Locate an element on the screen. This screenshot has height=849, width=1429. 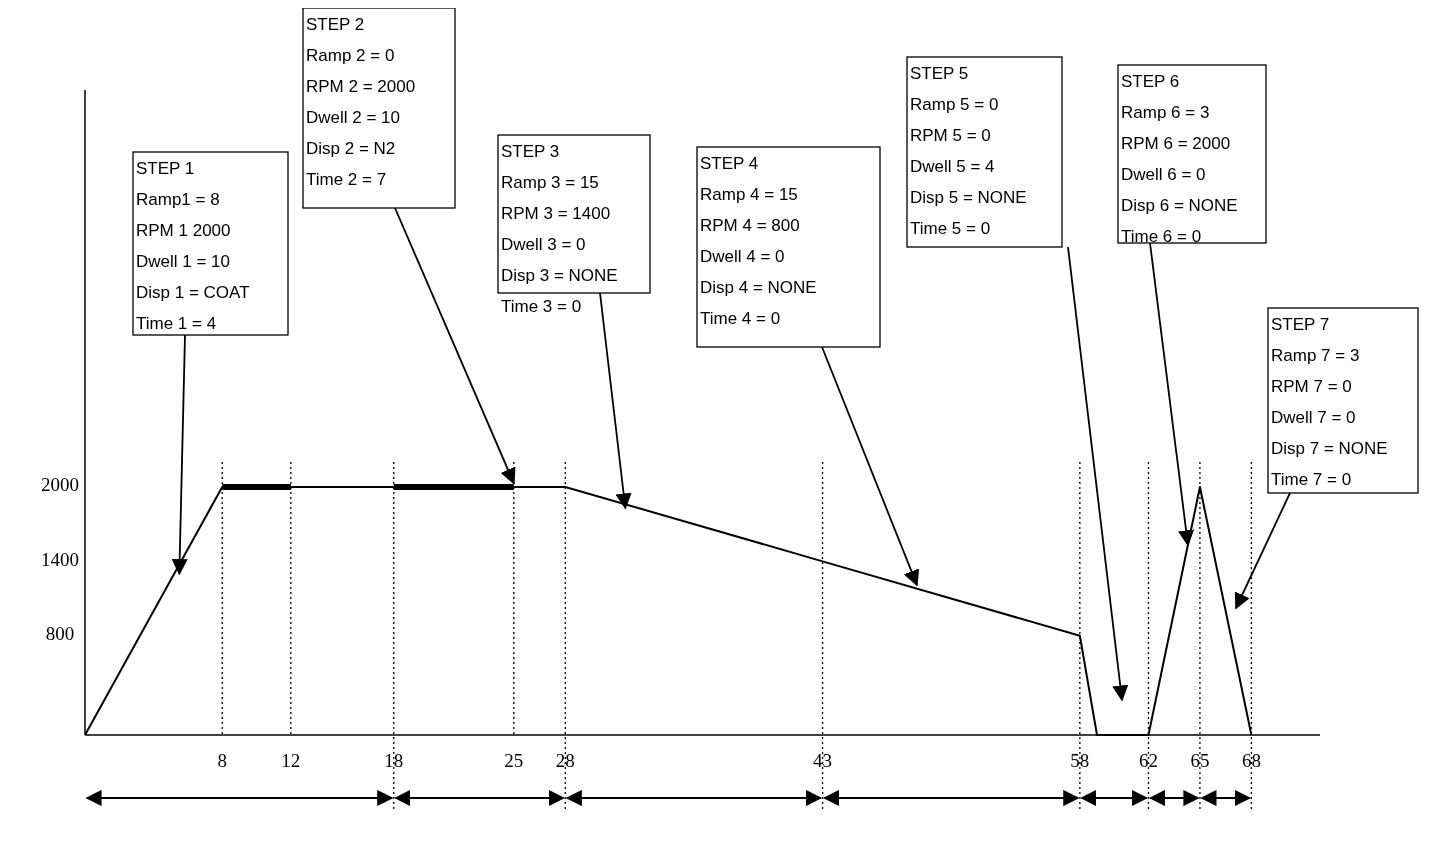
annotation: STEP 7 Ramp 7 = 3 RPM 7 = 0 Dwell 7 = 0 Disp 7 = NONE Time 7 = 0 is located at coordinates (1329, 402).